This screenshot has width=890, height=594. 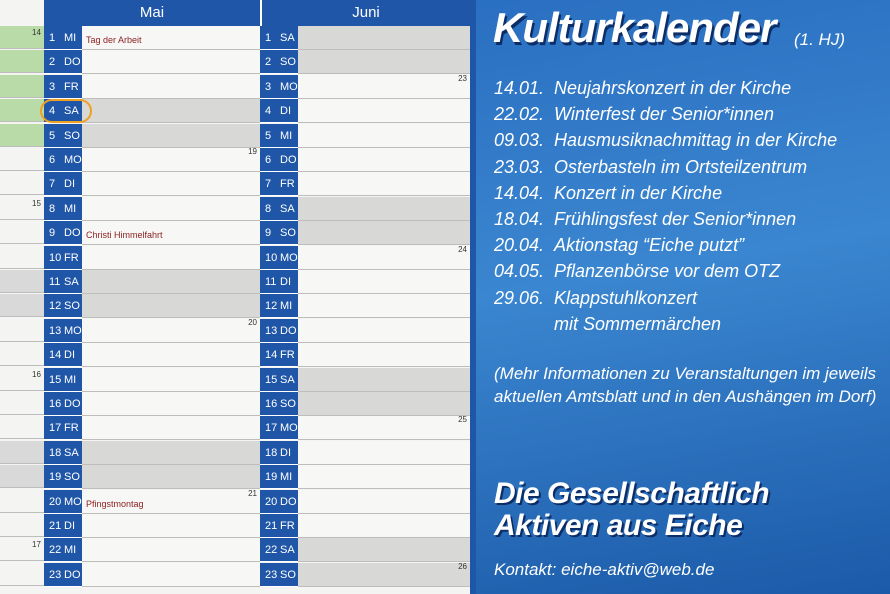 I want to click on mai-day-label: 12 SO, so click(x=63, y=306).